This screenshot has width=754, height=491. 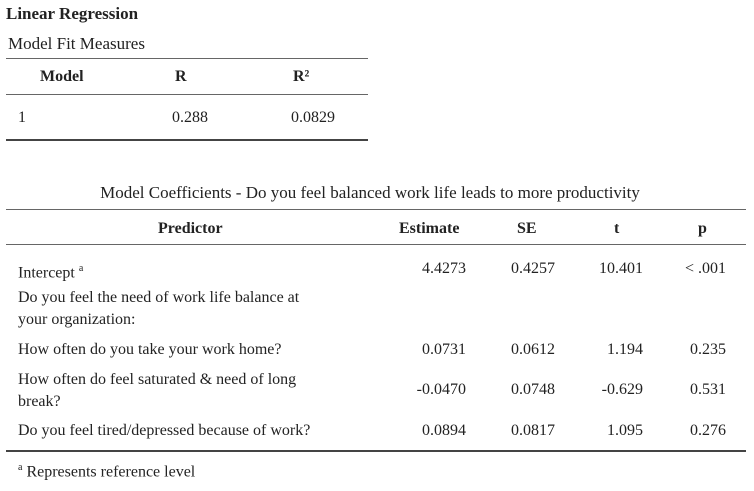 What do you see at coordinates (622, 389) in the screenshot?
I see `row-t: -0.629` at bounding box center [622, 389].